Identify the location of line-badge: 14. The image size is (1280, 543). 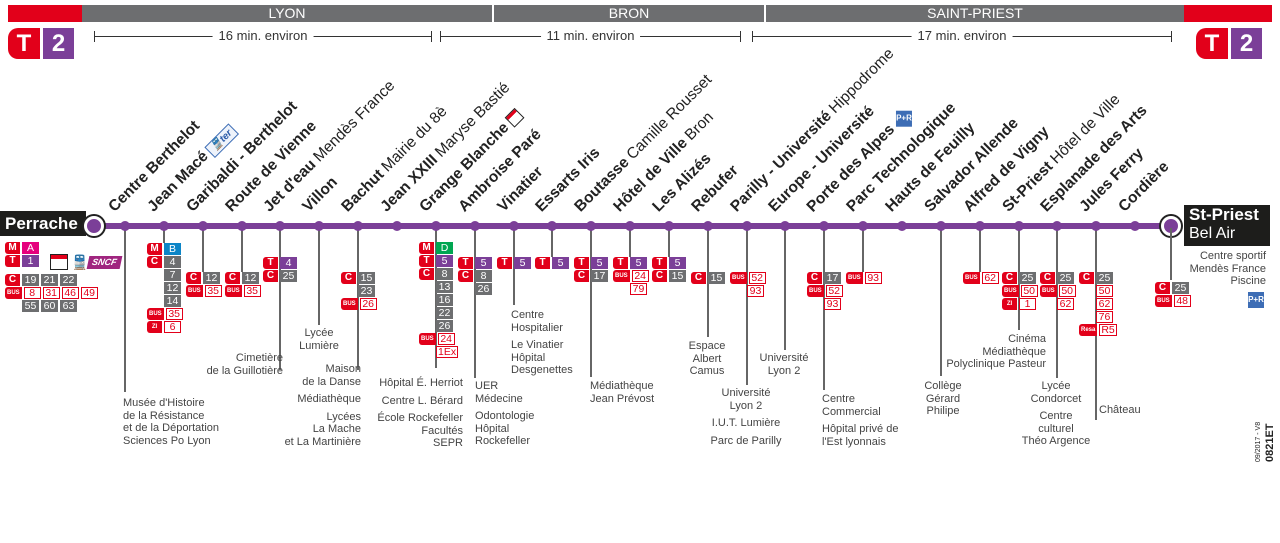
(172, 301).